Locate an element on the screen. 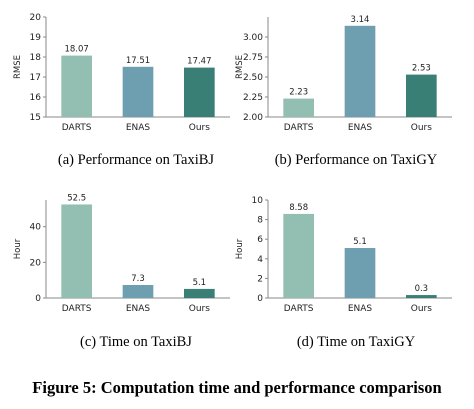 This screenshot has width=474, height=409. y-tick-label: 10 is located at coordinates (258, 201).